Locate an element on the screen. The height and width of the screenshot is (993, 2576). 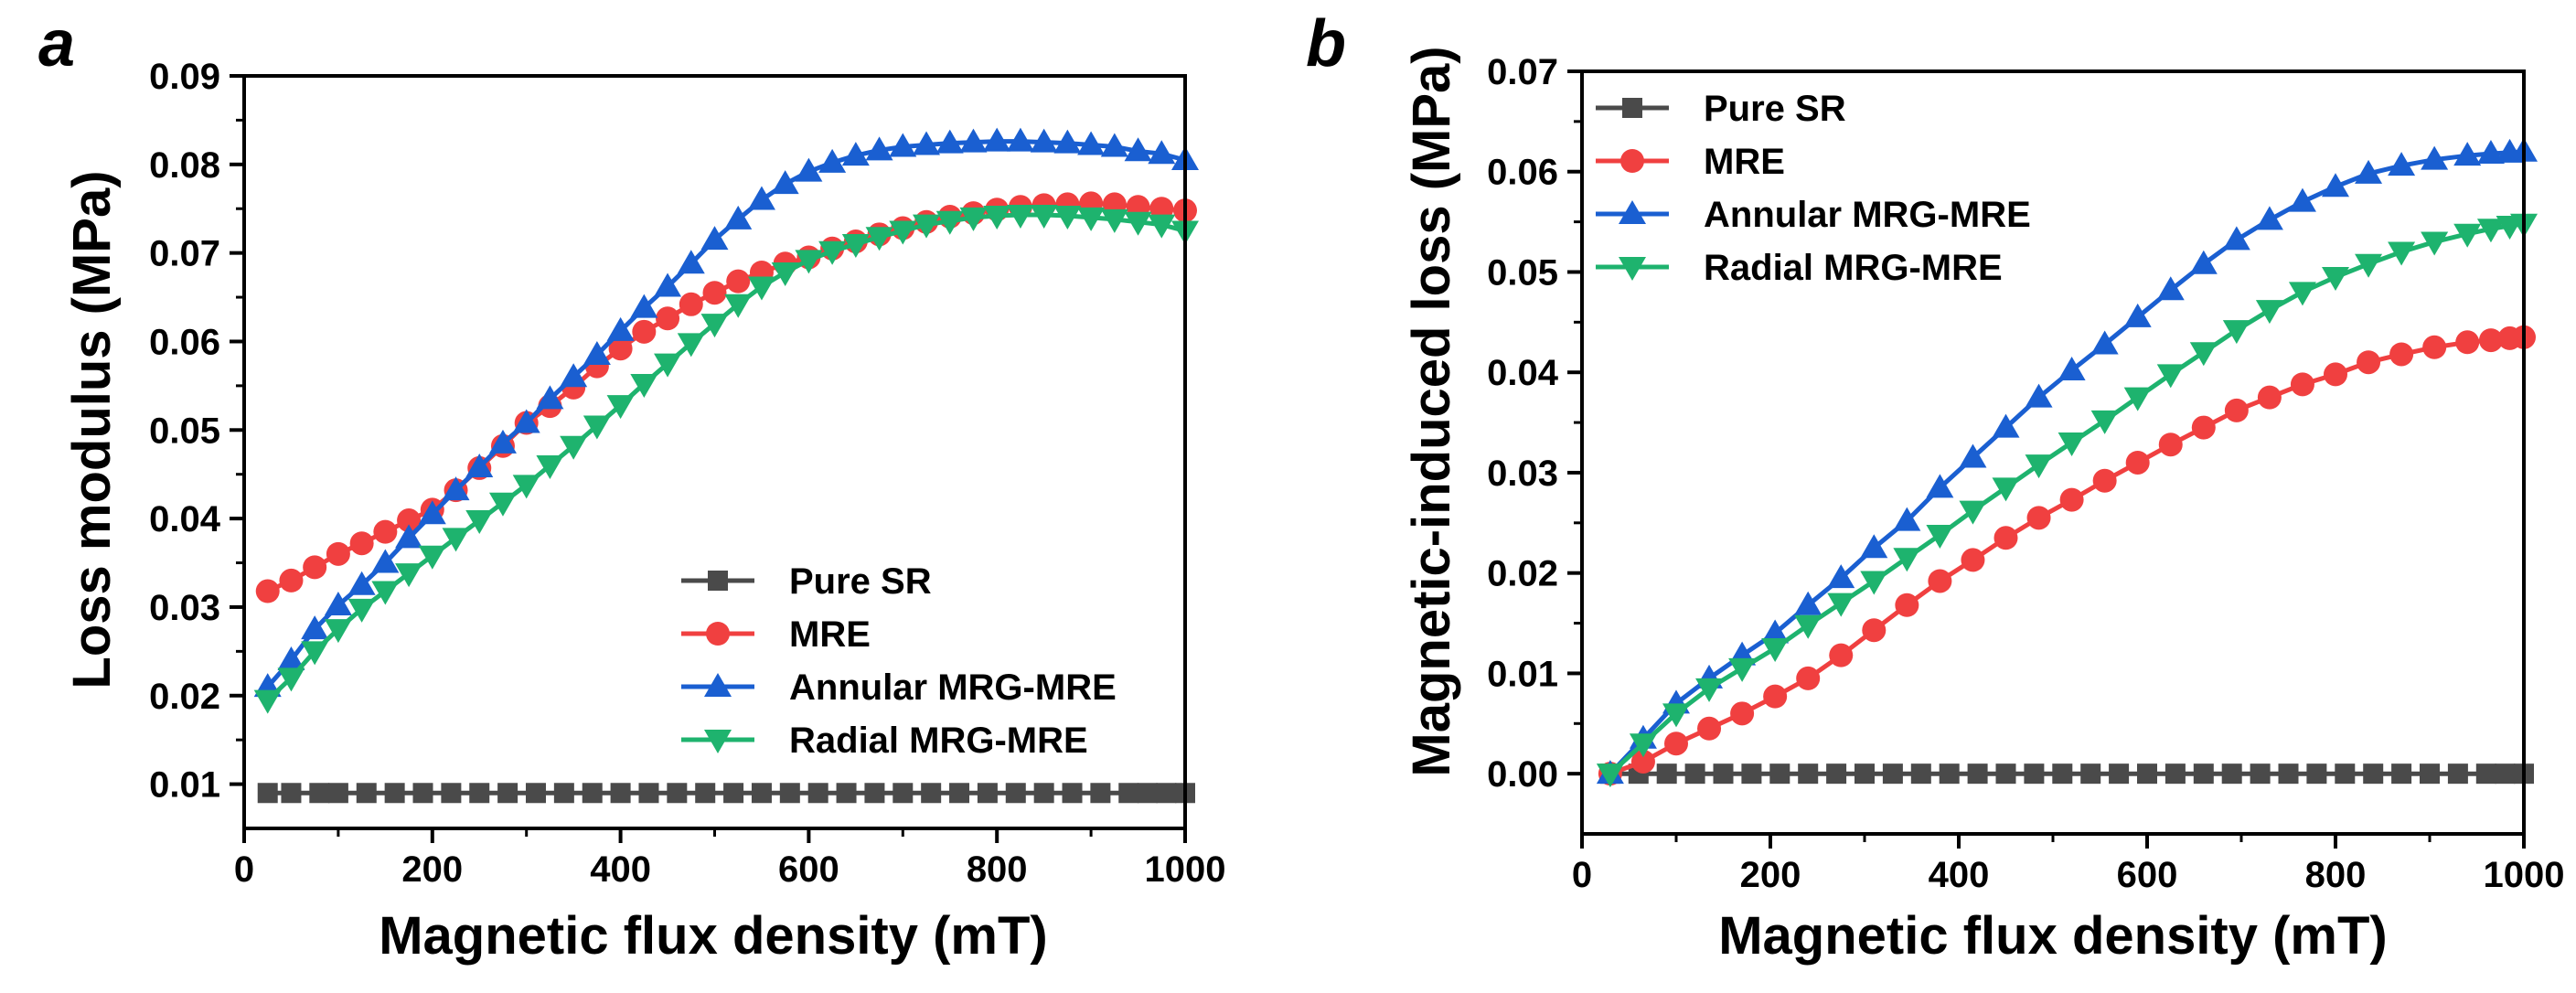
x-tick-label-b: 600 is located at coordinates (2147, 875).